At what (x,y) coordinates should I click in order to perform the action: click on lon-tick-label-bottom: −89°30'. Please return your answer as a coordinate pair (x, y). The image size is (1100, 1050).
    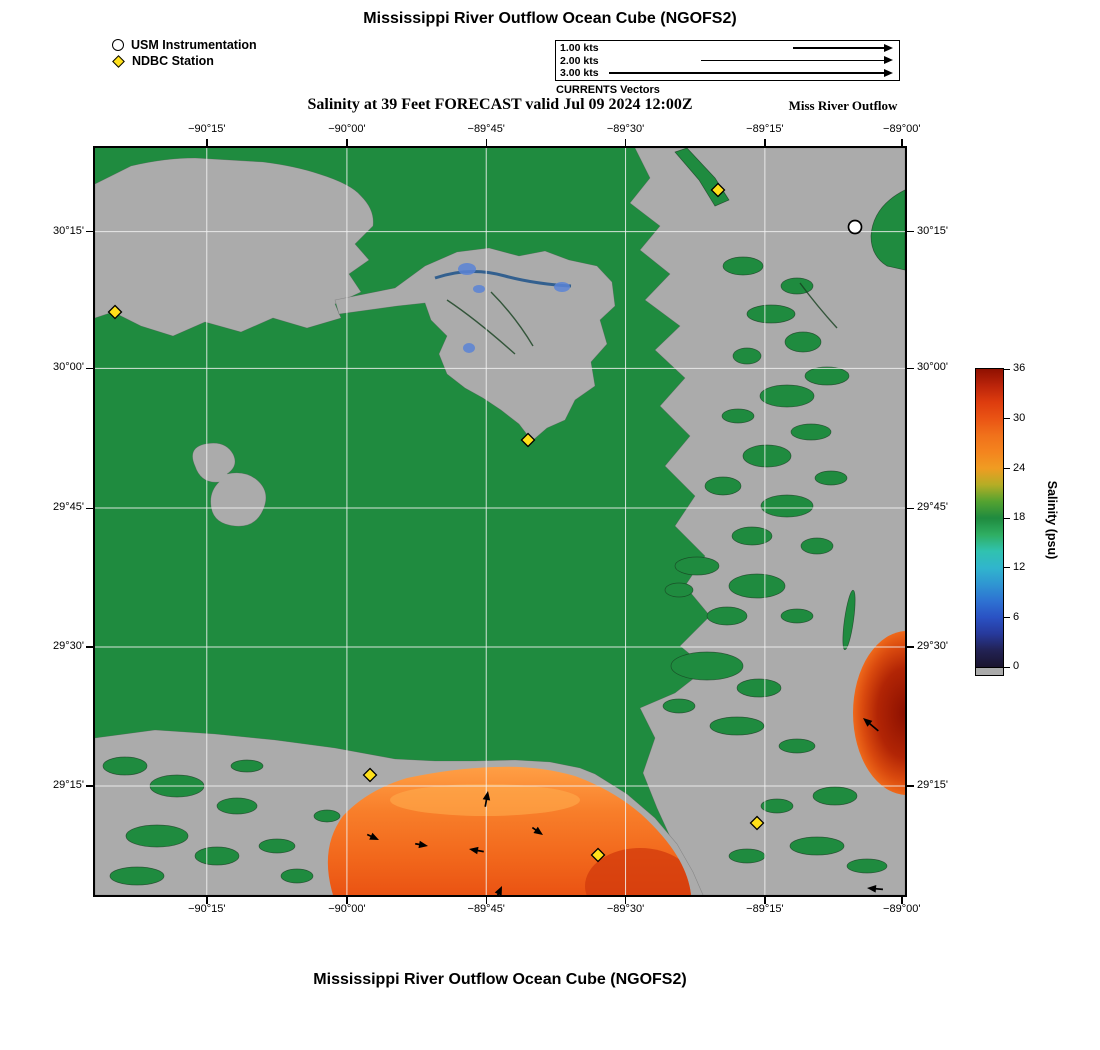
    Looking at the image, I should click on (625, 909).